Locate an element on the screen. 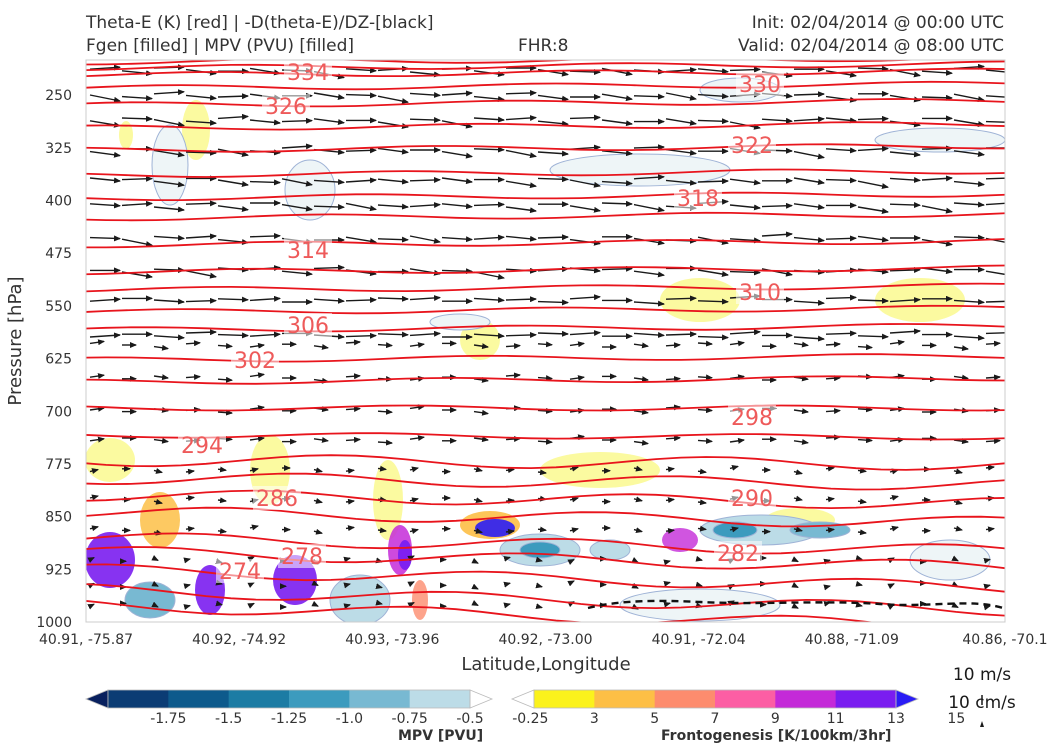 Image resolution: width=1050 pixels, height=750 pixels. colorbar-tick-label: 7 is located at coordinates (715, 719).